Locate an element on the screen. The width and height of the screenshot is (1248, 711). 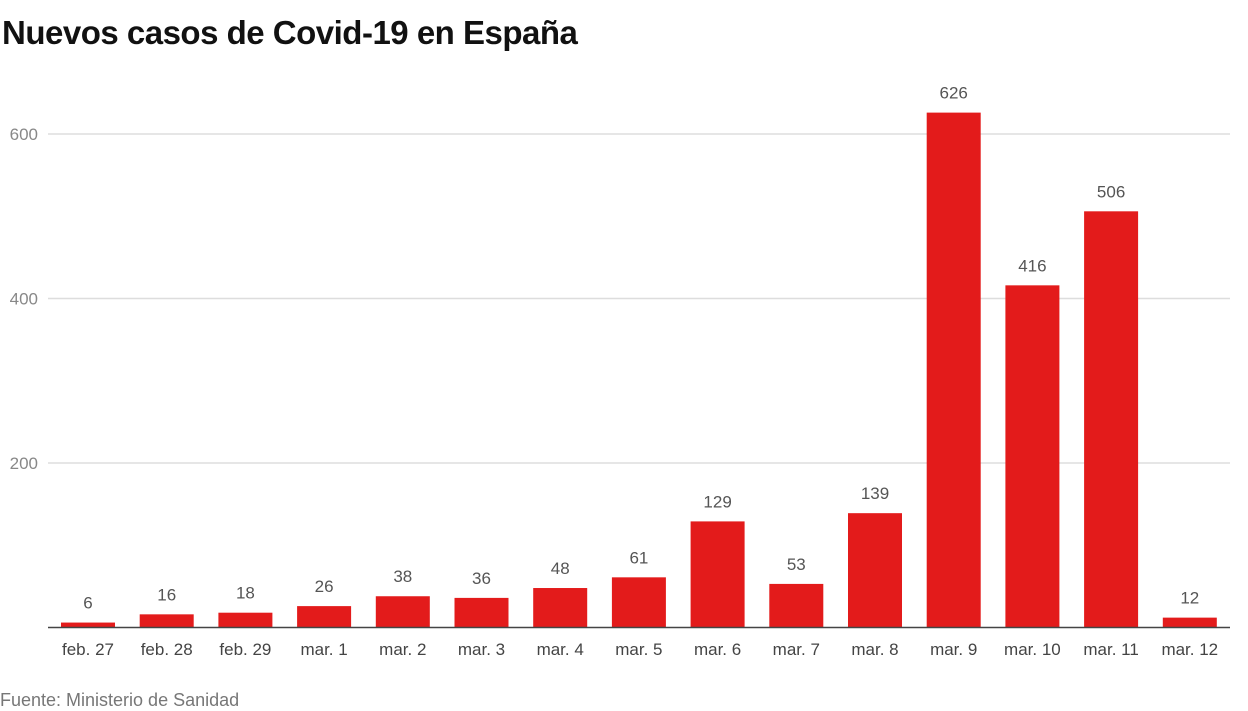
data-label: 416 is located at coordinates (1032, 265).